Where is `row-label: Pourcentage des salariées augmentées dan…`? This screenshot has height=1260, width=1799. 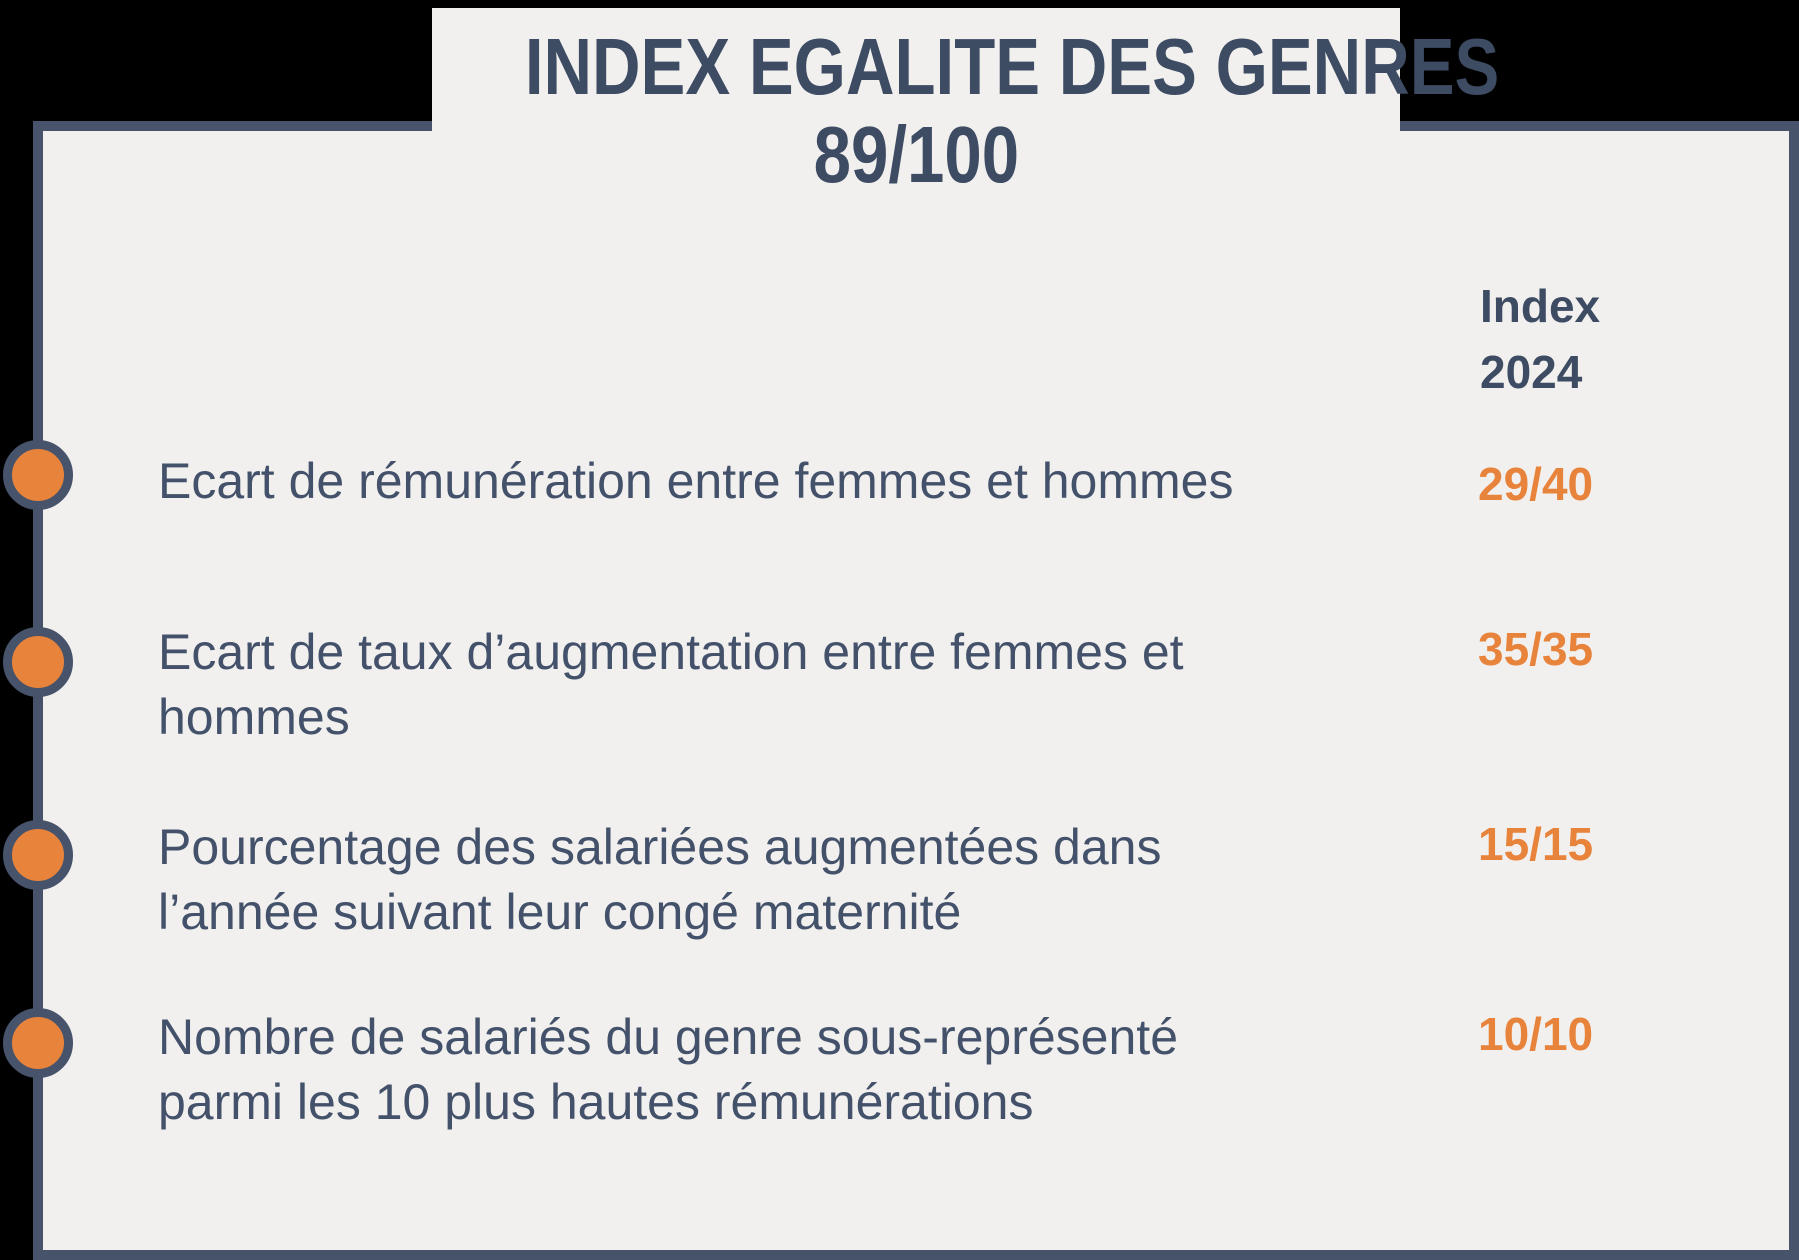 row-label: Pourcentage des salariées augmentées dan… is located at coordinates (660, 879).